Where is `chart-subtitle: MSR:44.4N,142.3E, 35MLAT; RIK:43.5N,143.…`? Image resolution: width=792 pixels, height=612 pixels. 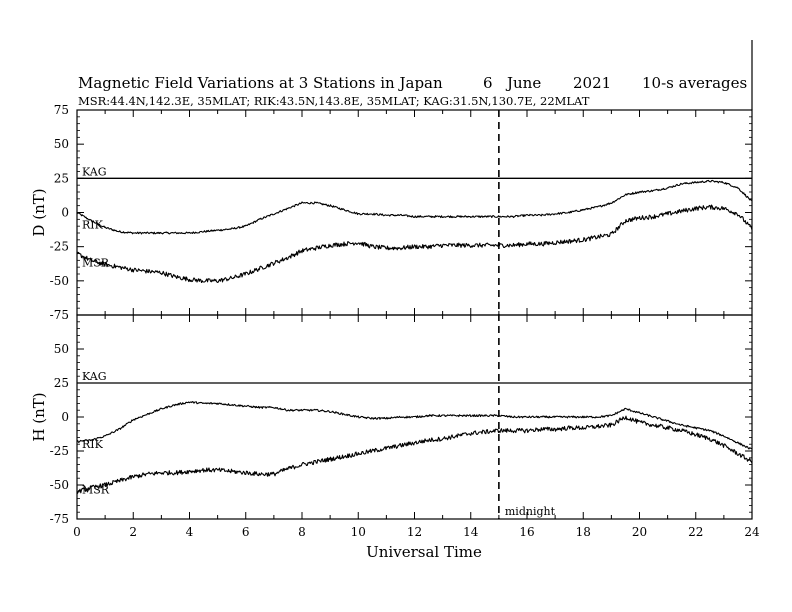
chart-subtitle: MSR:44.4N,142.3E, 35MLAT; RIK:43.5N,143.… is located at coordinates (334, 101).